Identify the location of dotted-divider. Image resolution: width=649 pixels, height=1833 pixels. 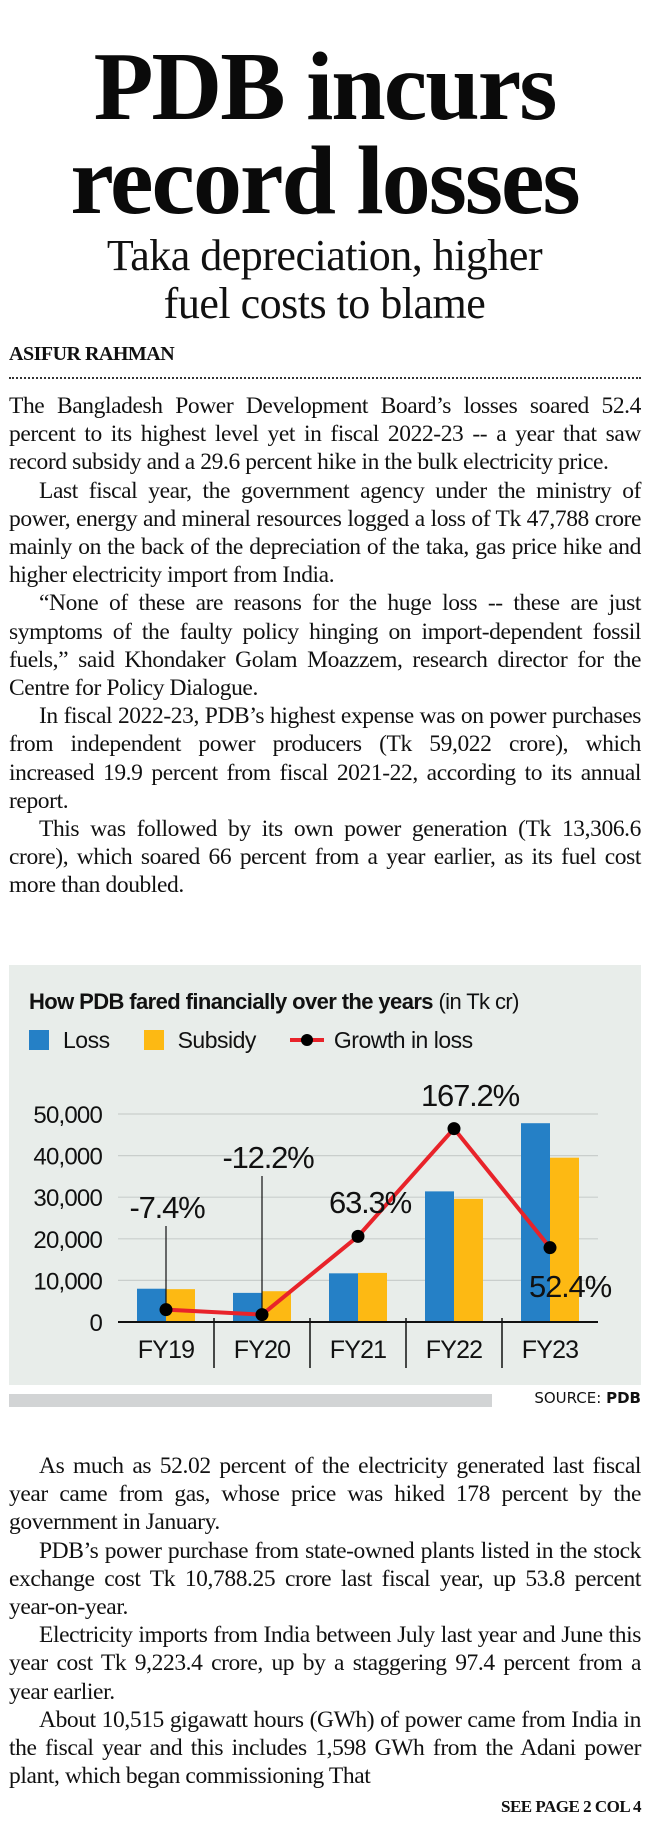
(325, 378).